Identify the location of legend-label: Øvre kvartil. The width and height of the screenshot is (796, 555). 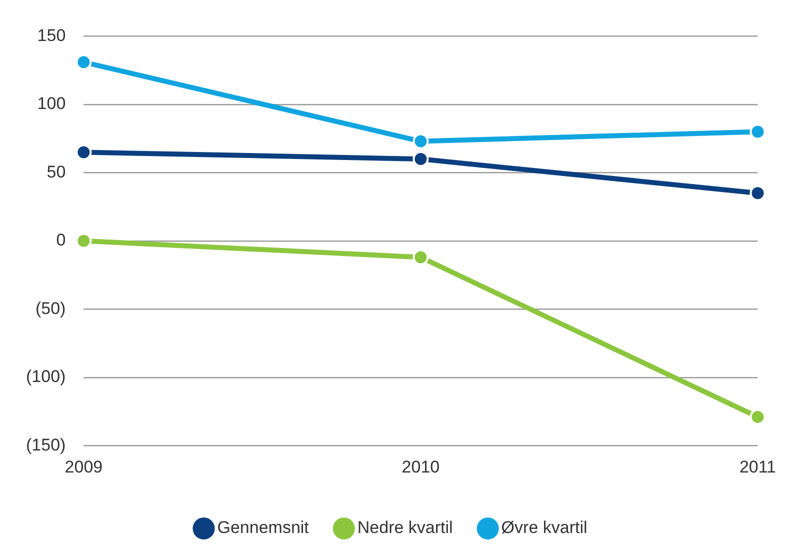
(544, 528).